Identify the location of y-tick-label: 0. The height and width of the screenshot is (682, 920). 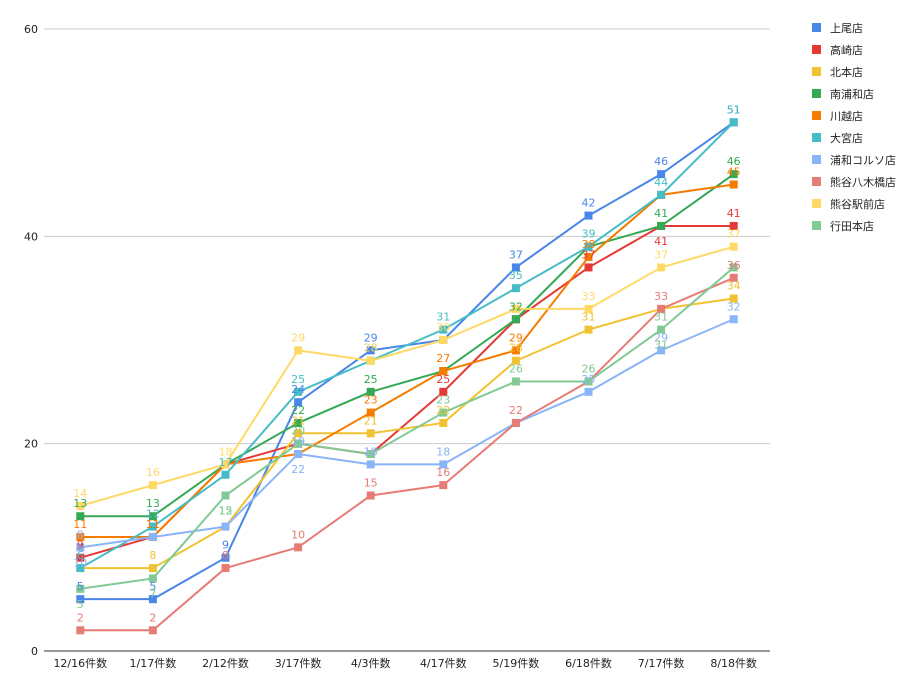
(34, 651).